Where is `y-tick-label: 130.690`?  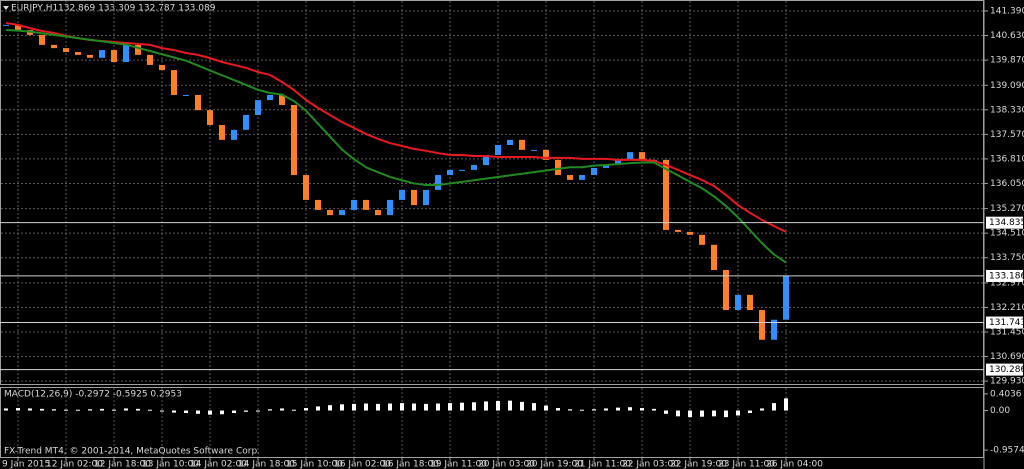
y-tick-label: 130.690 is located at coordinates (1007, 357).